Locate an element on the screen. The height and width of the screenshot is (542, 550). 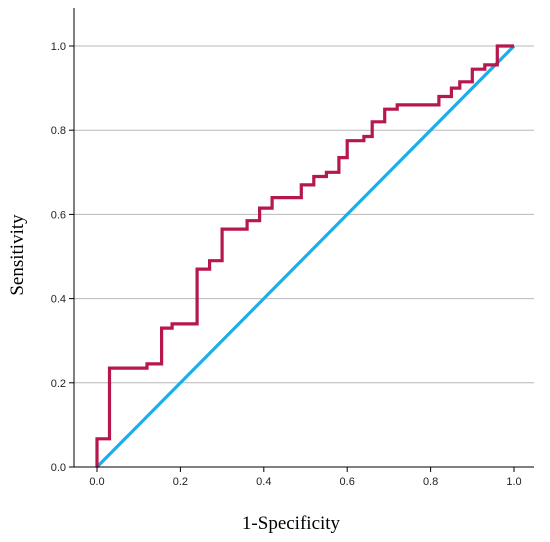
x-tick-label: 0.0 is located at coordinates (96, 482).